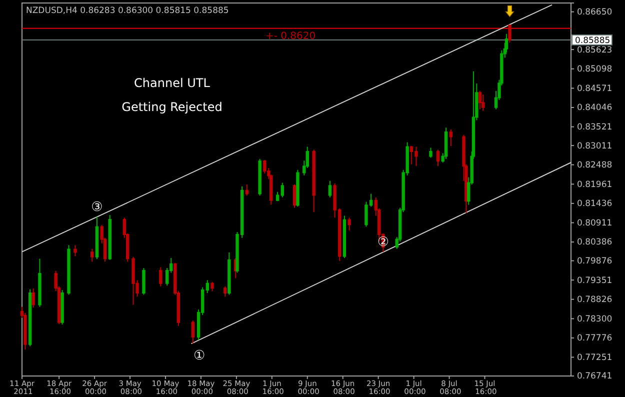  I want to click on annotation: ③, so click(97, 207).